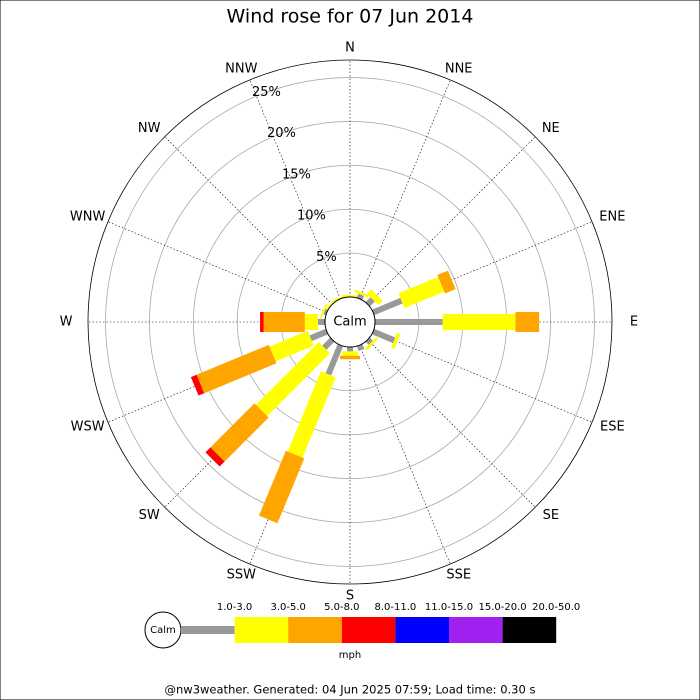  Describe the element at coordinates (281, 133) in the screenshot. I see `r-tick-label: 20%` at that location.